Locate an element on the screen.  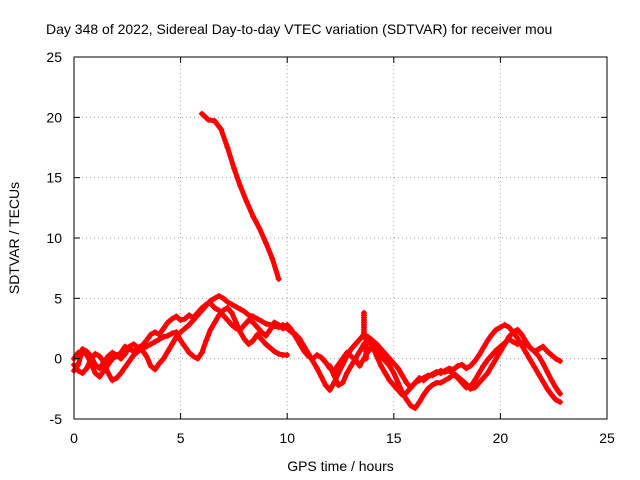
series-trace is located at coordinates (240, 196).